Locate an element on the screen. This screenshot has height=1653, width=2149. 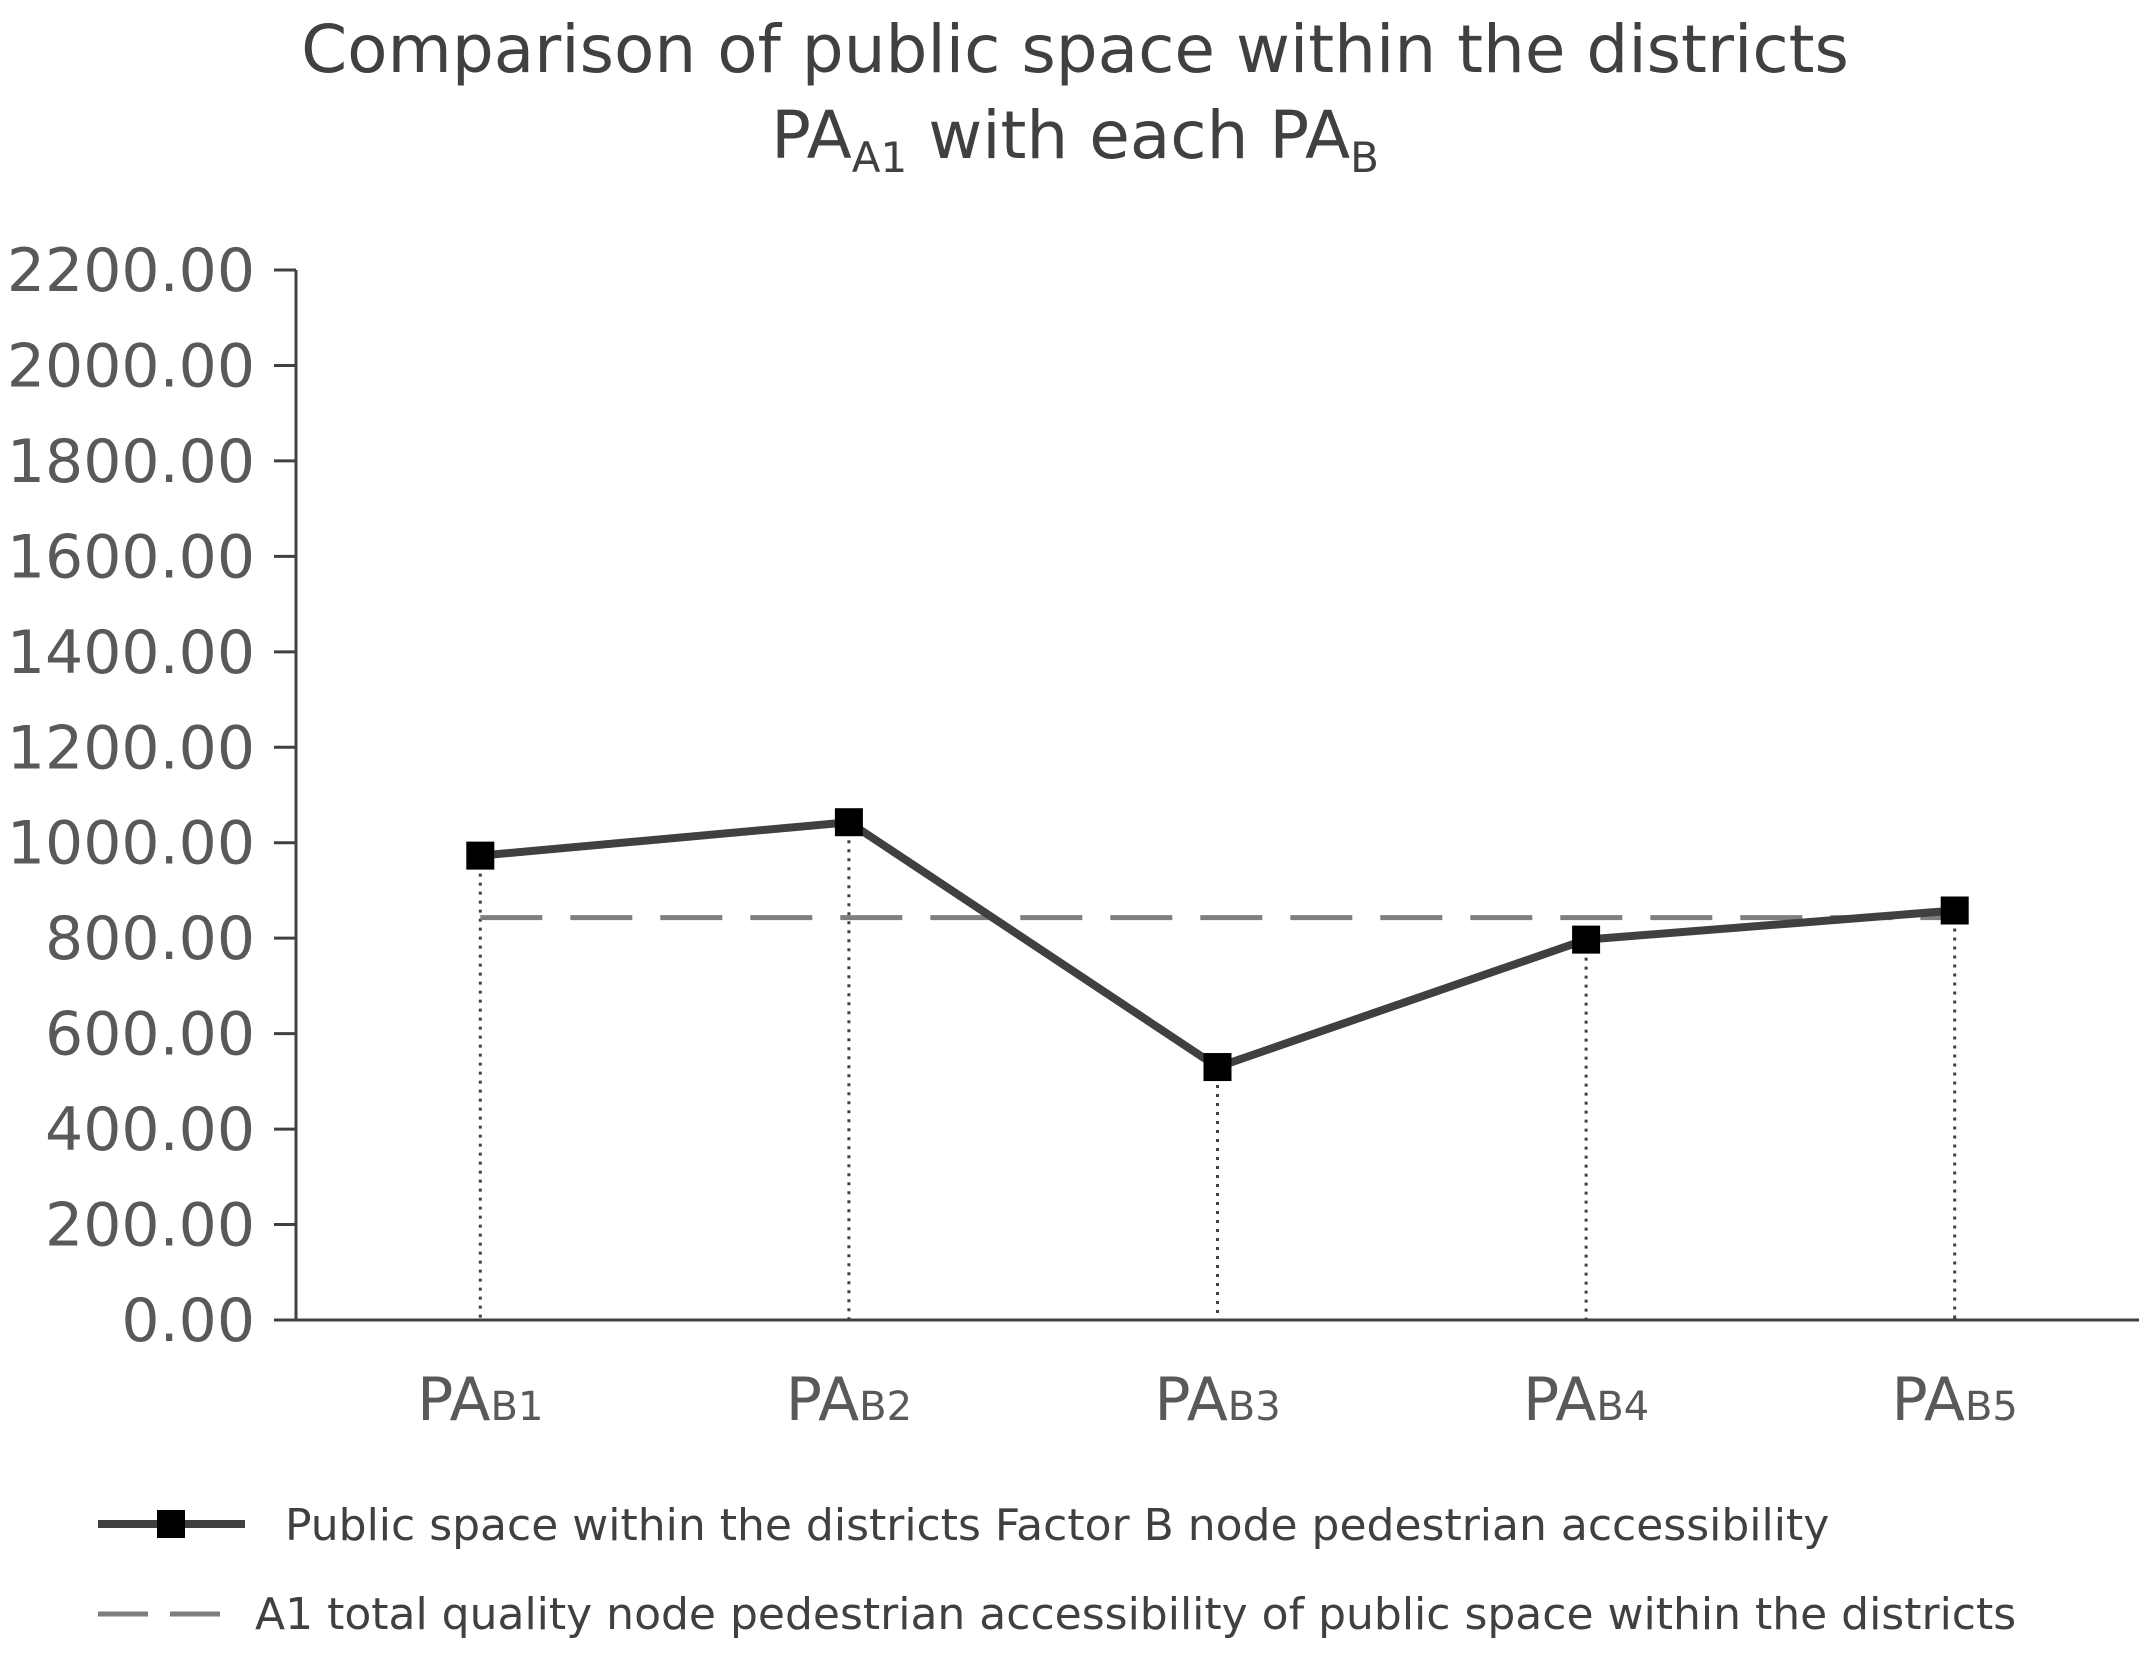
x-tick-label-sub: B5 is located at coordinates (1991, 1407).